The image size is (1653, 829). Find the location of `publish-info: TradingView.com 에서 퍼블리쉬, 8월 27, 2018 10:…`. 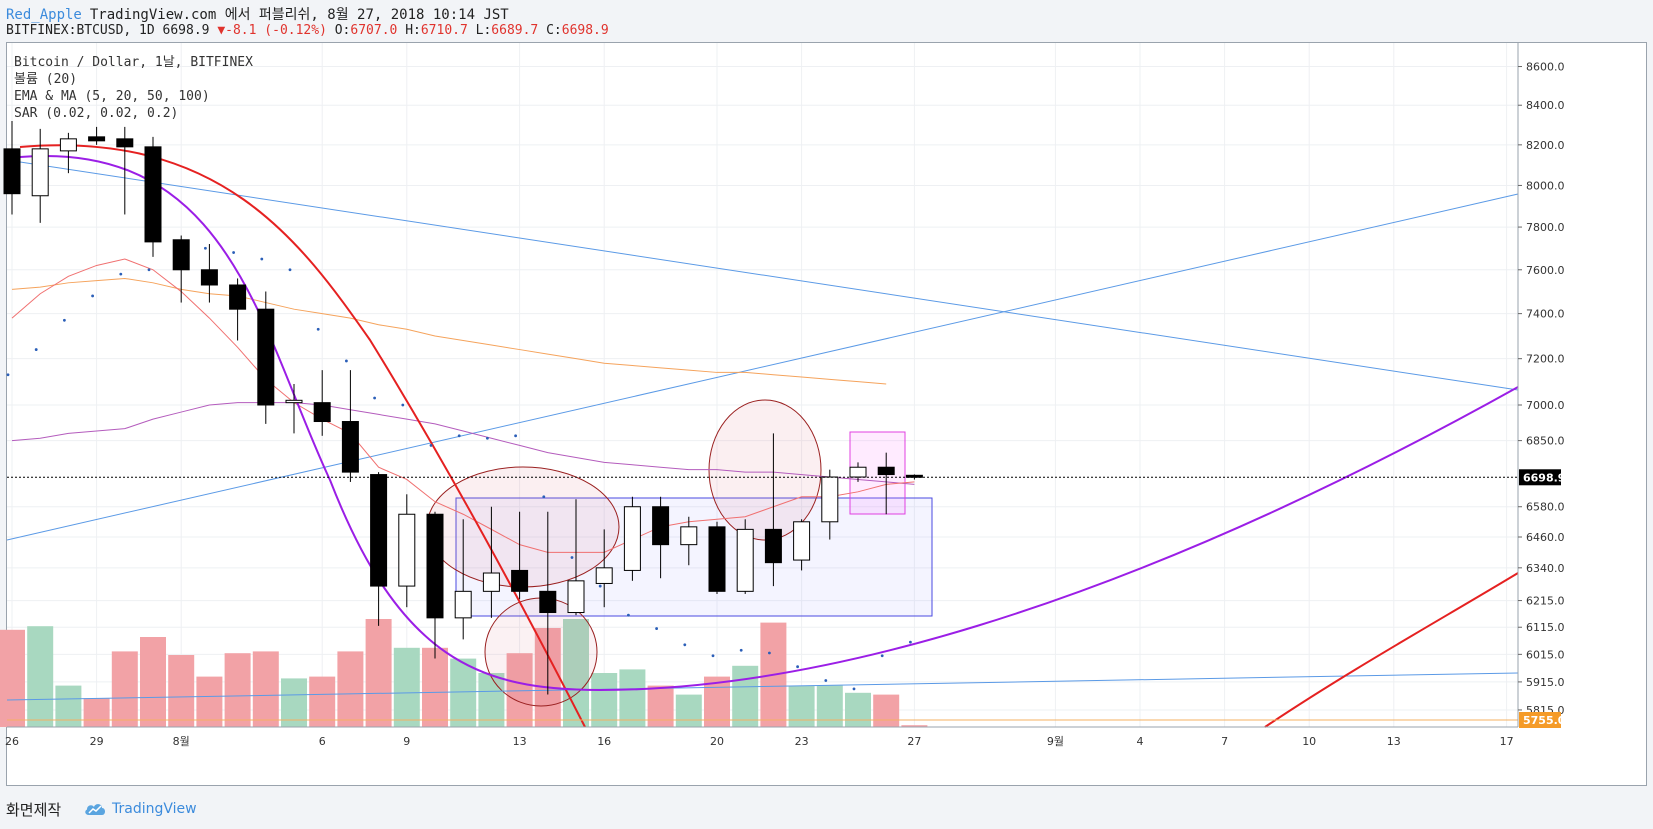

publish-info: TradingView.com 에서 퍼블리쉬, 8월 27, 2018 10:… is located at coordinates (299, 15).